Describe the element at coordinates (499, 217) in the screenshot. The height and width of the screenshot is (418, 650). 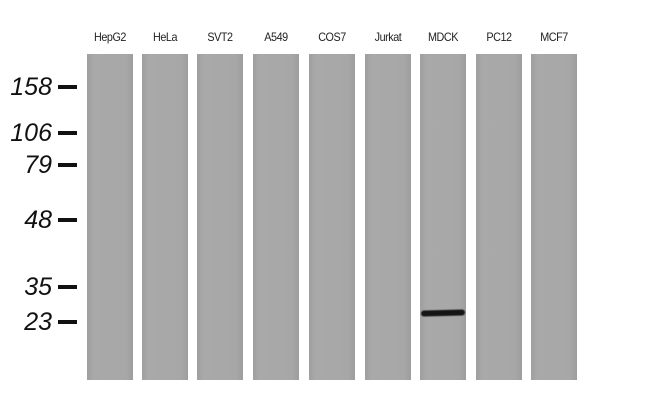
I see `lane-pc12` at that location.